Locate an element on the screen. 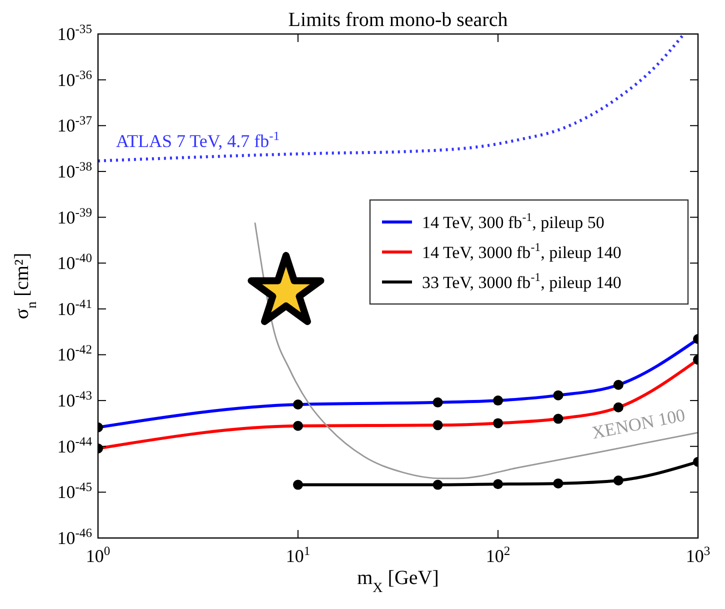 This screenshot has width=725, height=609. y-tick-label: 10$^{-41}$ is located at coordinates (74, 307).